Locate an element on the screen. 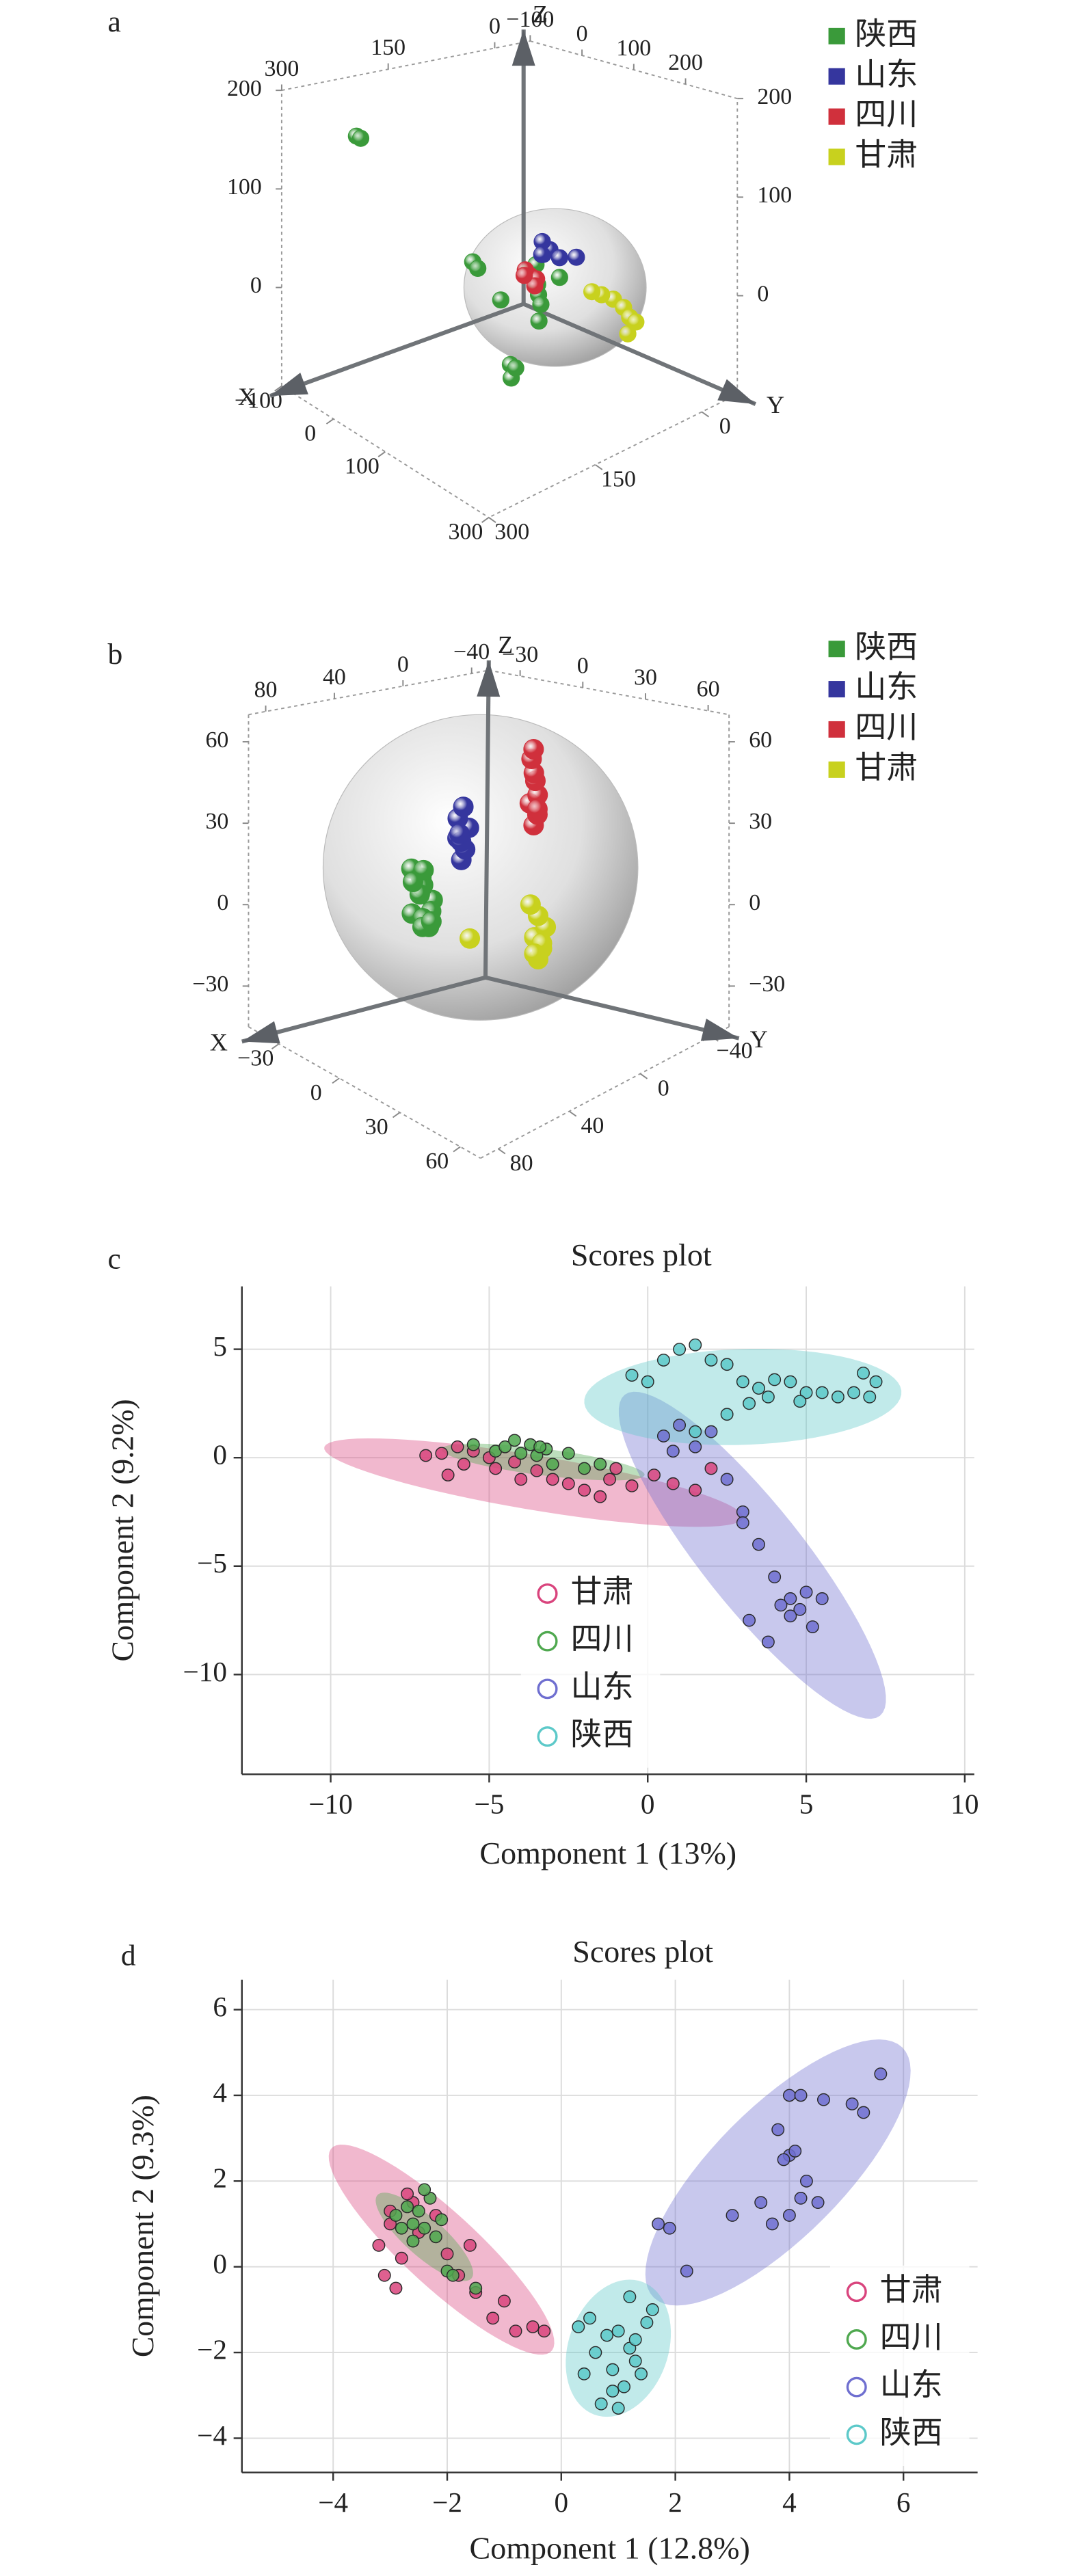  tick-label: 300 is located at coordinates (511, 532).